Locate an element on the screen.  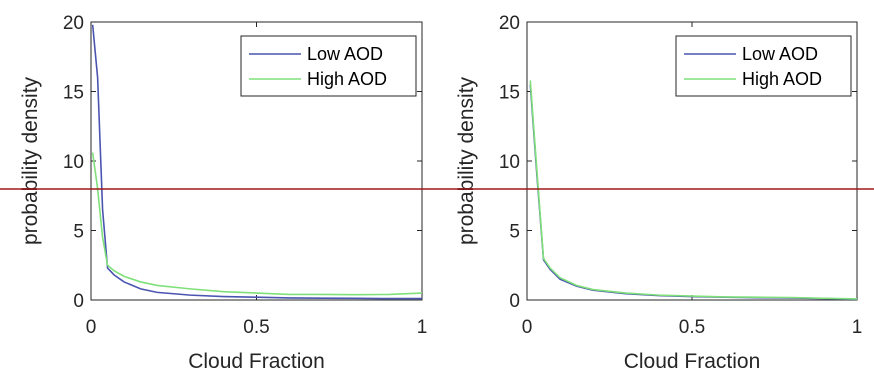
series-line-high-aod is located at coordinates (256, 224).